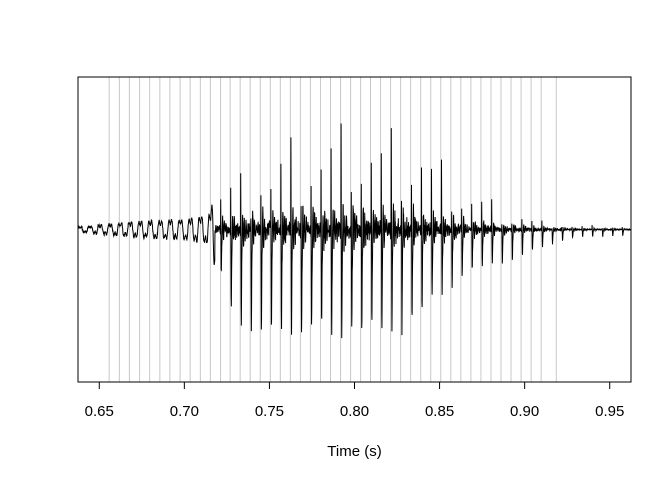  What do you see at coordinates (99, 411) in the screenshot?
I see `x-tick-label-0: 0.65` at bounding box center [99, 411].